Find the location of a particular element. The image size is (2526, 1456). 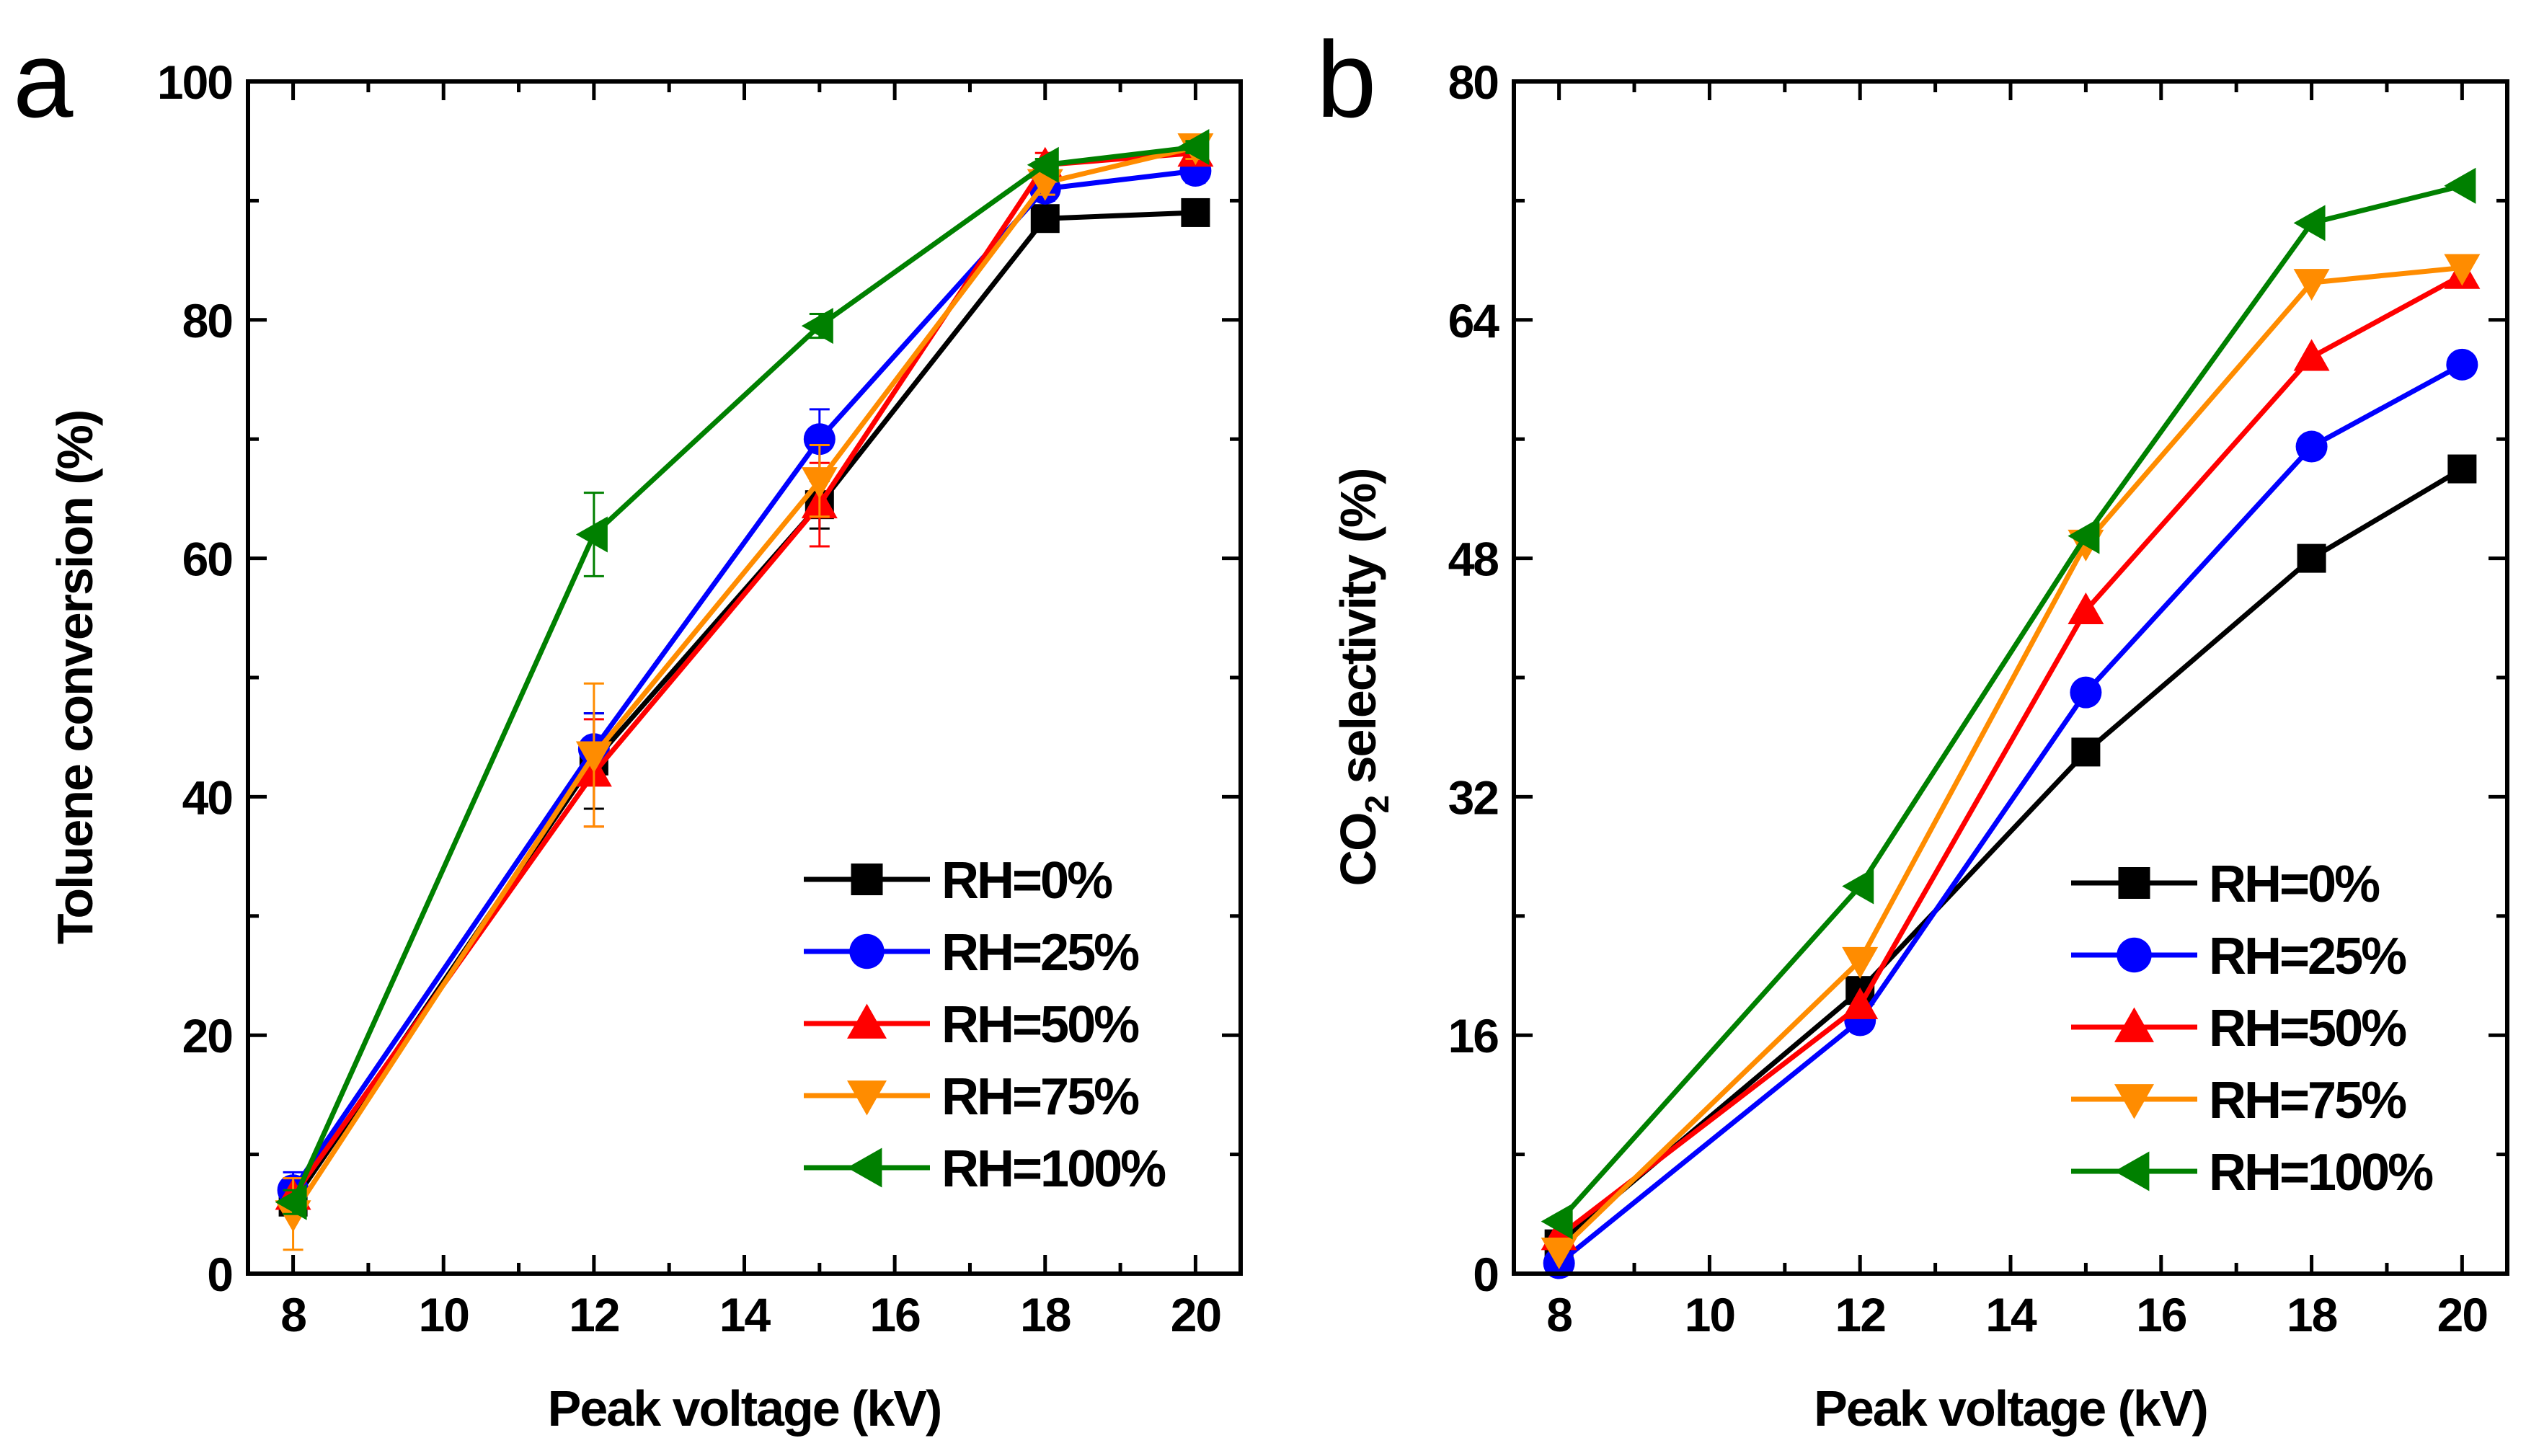

y-axis-title-subscript: 2 is located at coordinates (1377, 804).